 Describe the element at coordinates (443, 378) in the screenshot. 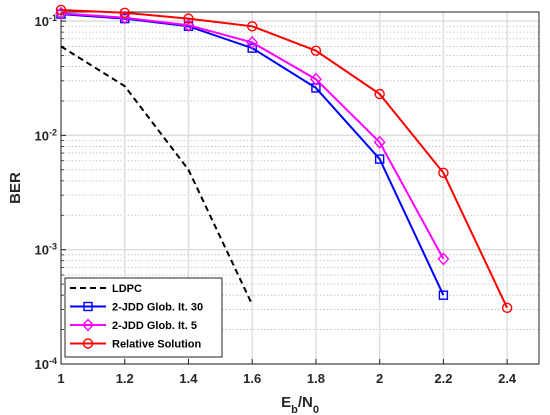

I see `x-tick-label: 2.2` at that location.